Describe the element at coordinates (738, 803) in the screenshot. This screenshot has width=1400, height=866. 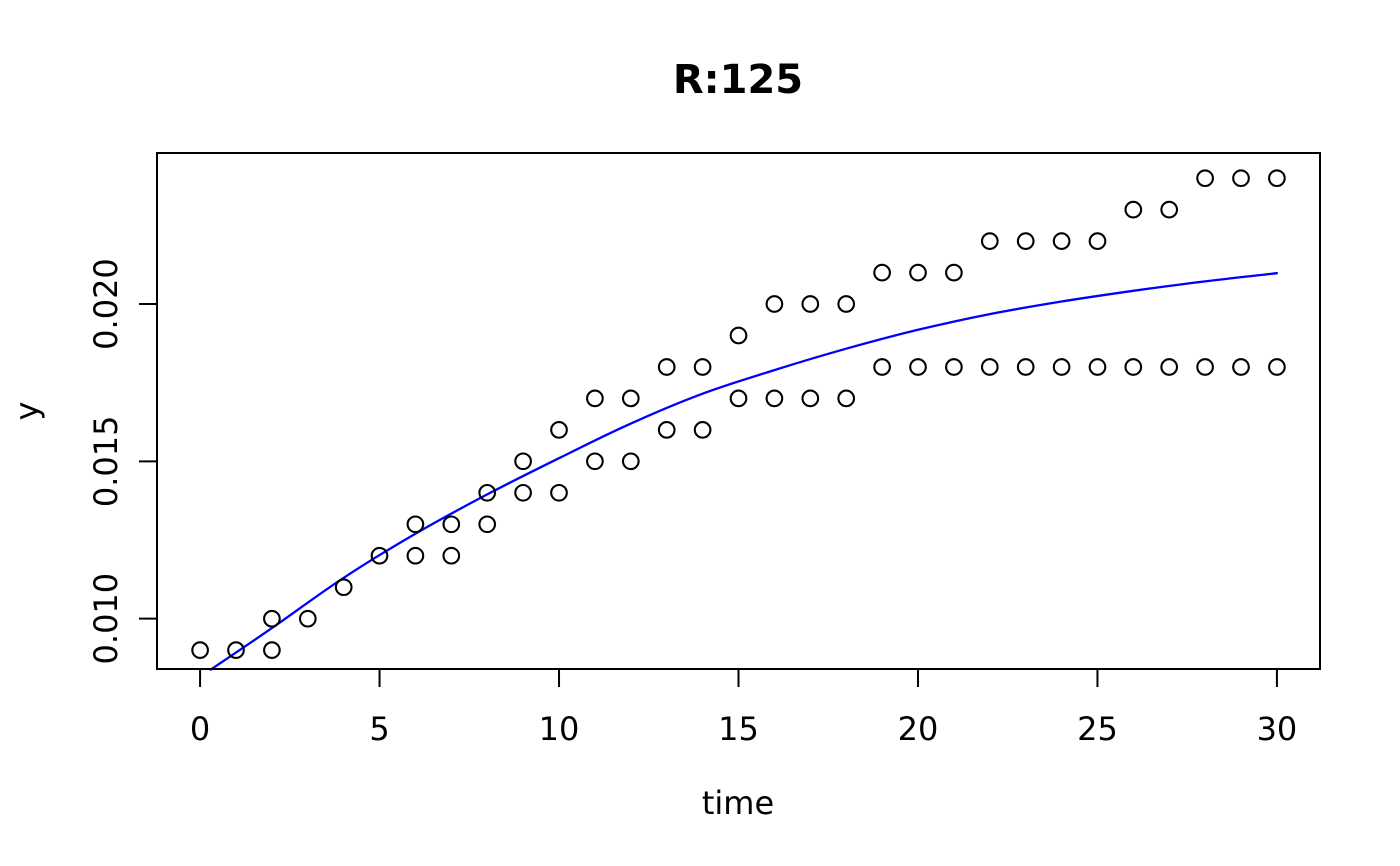
I see `x-axis-title: time` at that location.